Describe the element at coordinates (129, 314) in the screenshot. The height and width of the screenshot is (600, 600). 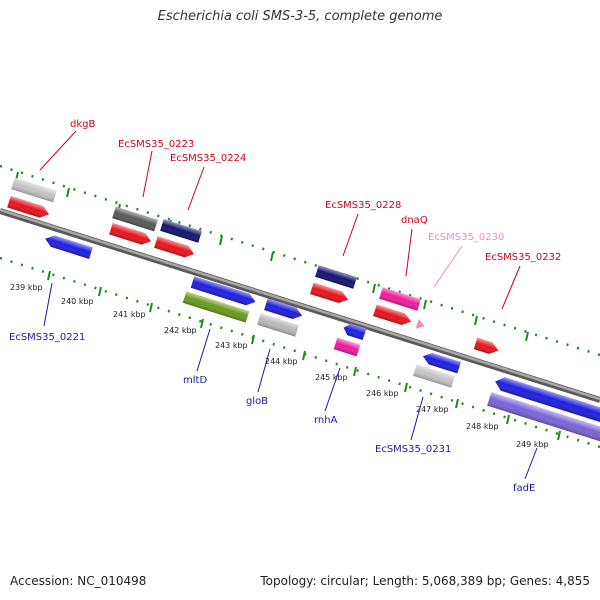
I see `scale-label: 241 kbp` at that location.